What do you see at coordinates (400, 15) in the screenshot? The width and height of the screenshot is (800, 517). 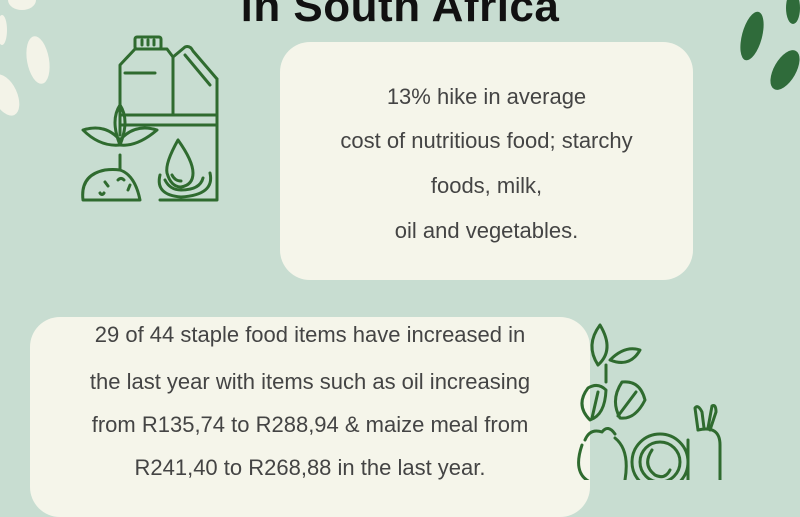 I see `page-title: in South Africa` at bounding box center [400, 15].